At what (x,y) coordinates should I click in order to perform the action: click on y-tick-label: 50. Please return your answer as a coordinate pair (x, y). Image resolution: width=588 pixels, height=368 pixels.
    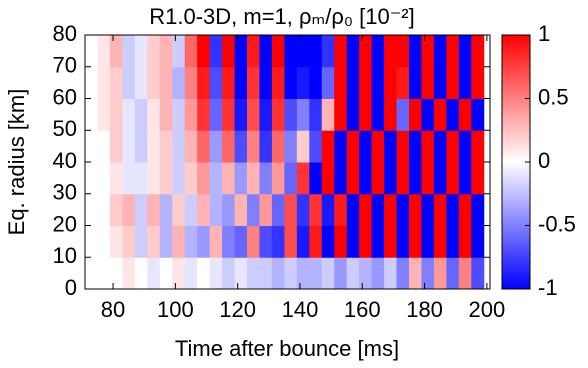
    Looking at the image, I should click on (65, 128).